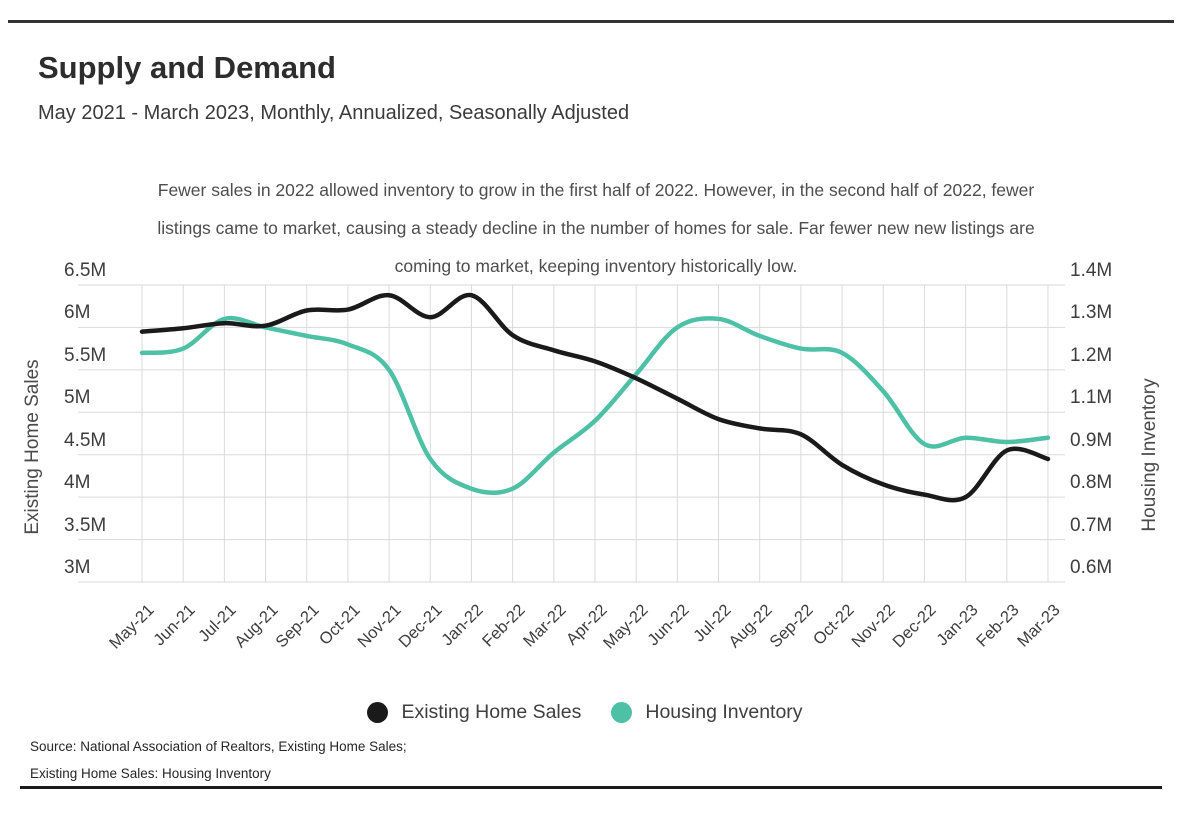 This screenshot has height=828, width=1182. I want to click on right-axis-tick: 1.1M, so click(1091, 398).